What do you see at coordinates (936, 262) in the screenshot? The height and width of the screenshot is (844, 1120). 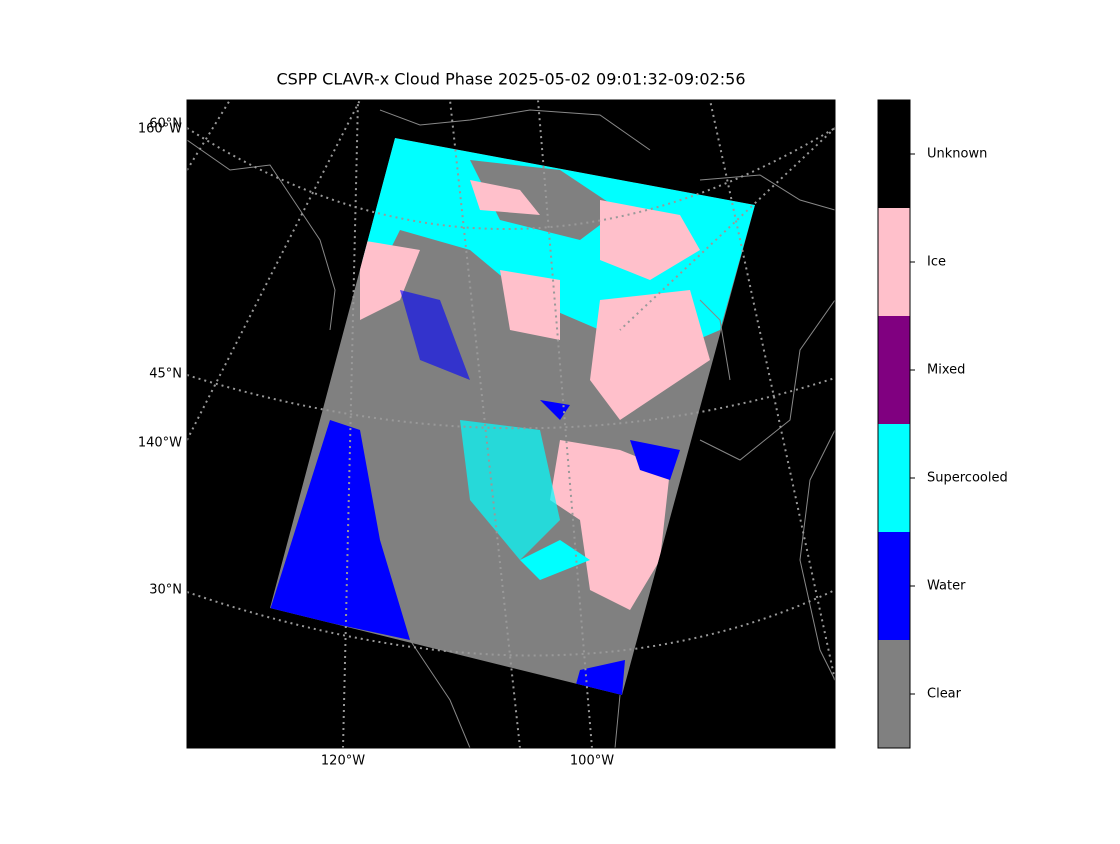 I see `colorbar-label: Ice` at bounding box center [936, 262].